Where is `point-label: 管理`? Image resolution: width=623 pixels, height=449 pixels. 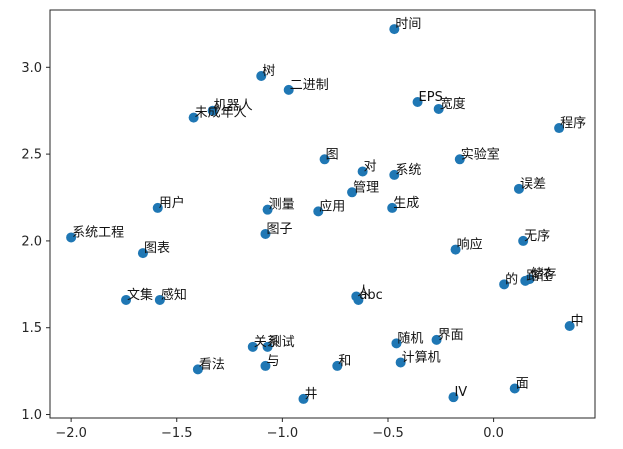
point-label: 管理 is located at coordinates (366, 187).